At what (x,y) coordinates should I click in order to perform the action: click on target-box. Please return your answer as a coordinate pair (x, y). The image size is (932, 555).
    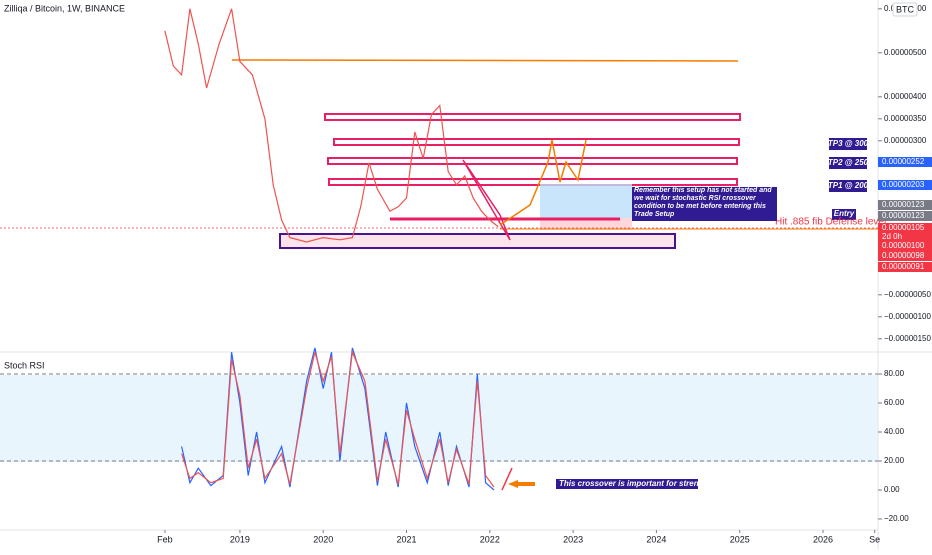
    Looking at the image, I should click on (586, 201).